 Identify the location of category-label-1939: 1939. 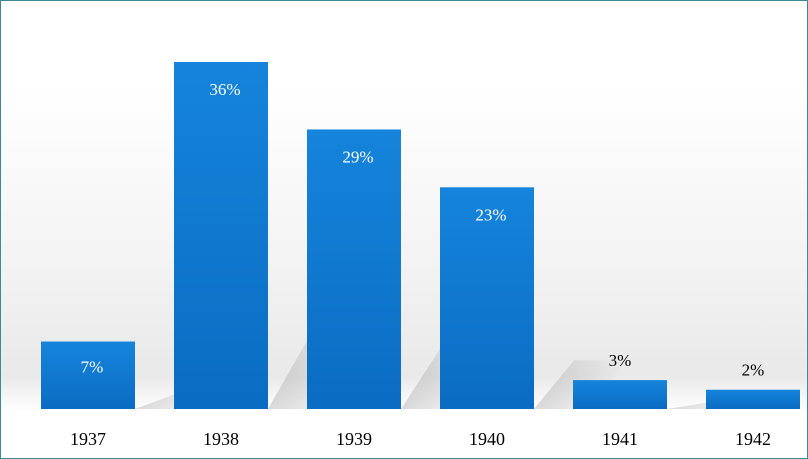
(354, 439).